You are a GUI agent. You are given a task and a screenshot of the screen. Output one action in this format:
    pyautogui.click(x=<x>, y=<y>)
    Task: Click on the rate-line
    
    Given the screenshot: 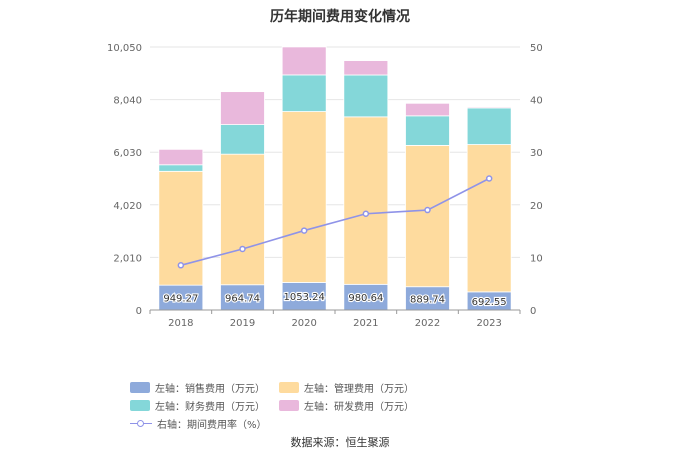 What is the action you would take?
    pyautogui.click(x=335, y=222)
    